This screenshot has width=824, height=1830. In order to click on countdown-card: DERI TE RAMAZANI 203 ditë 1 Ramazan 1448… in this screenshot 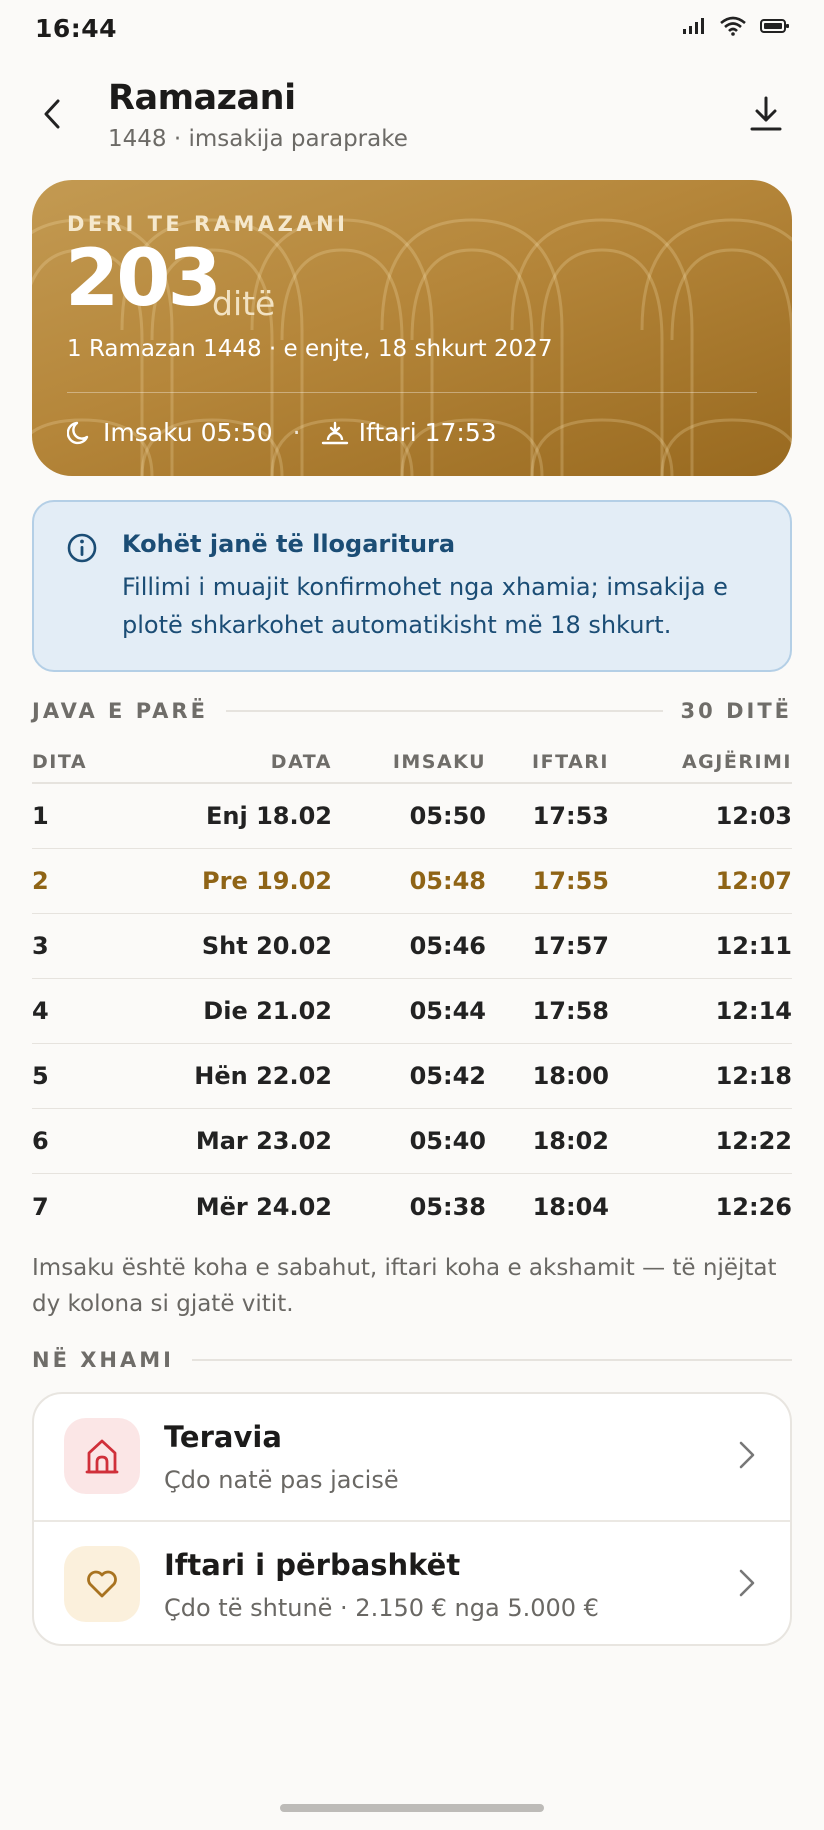, I will do `click(412, 328)`.